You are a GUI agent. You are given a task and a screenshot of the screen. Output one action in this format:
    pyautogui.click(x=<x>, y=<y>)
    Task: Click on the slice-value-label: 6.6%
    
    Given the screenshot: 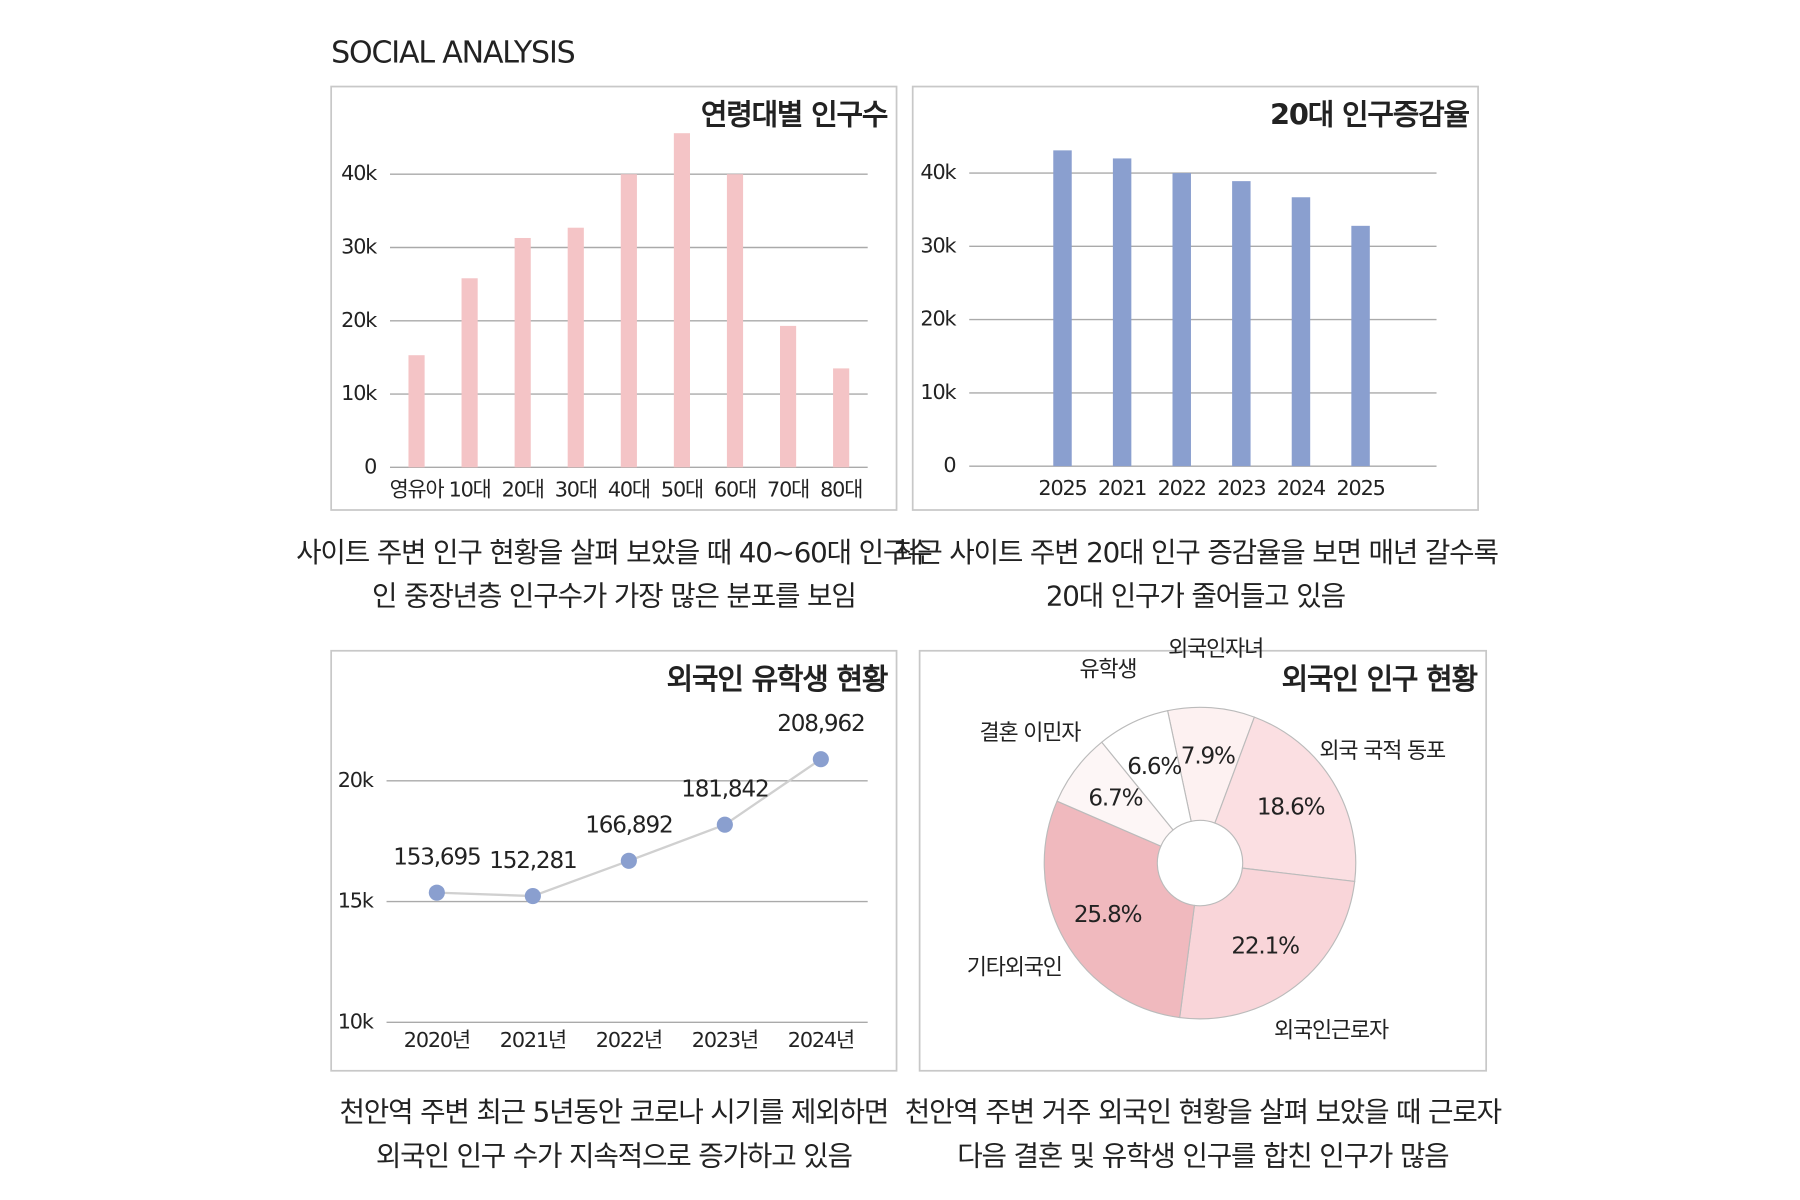 What is the action you would take?
    pyautogui.click(x=1154, y=767)
    